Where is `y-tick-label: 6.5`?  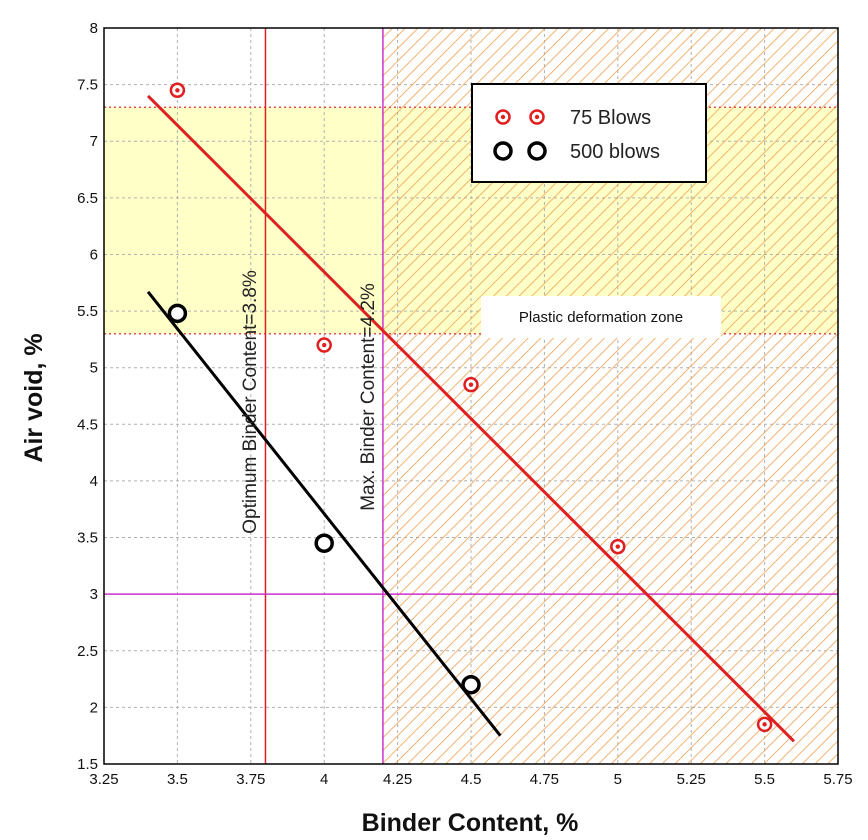 y-tick-label: 6.5 is located at coordinates (87, 198).